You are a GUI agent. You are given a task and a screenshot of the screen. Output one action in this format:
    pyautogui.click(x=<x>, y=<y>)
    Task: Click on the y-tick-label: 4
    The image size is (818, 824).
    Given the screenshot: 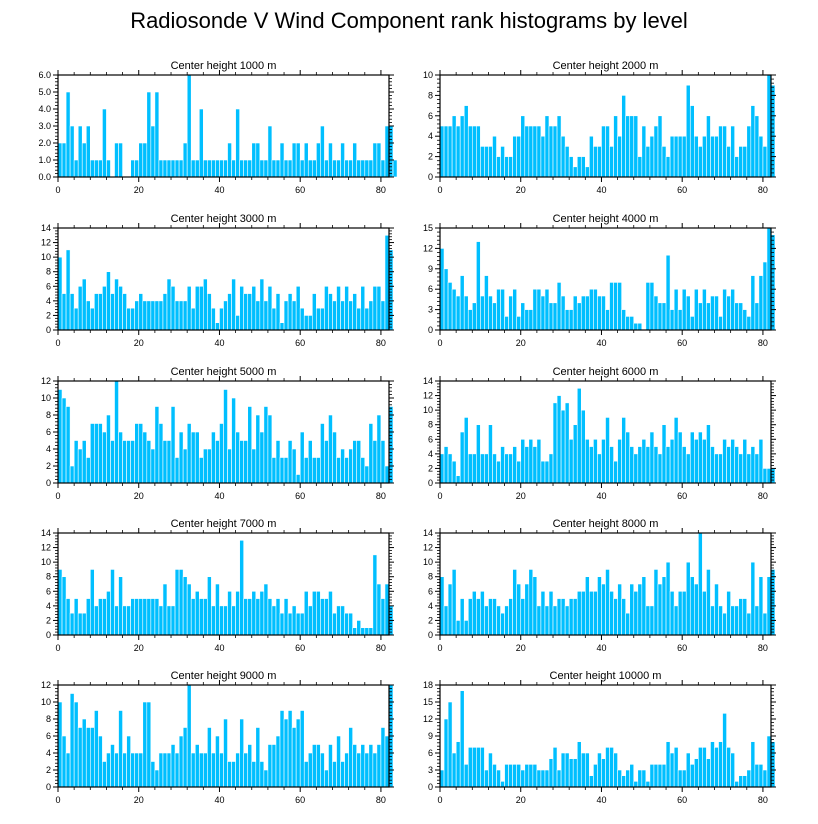 What is the action you would take?
    pyautogui.click(x=48, y=606)
    